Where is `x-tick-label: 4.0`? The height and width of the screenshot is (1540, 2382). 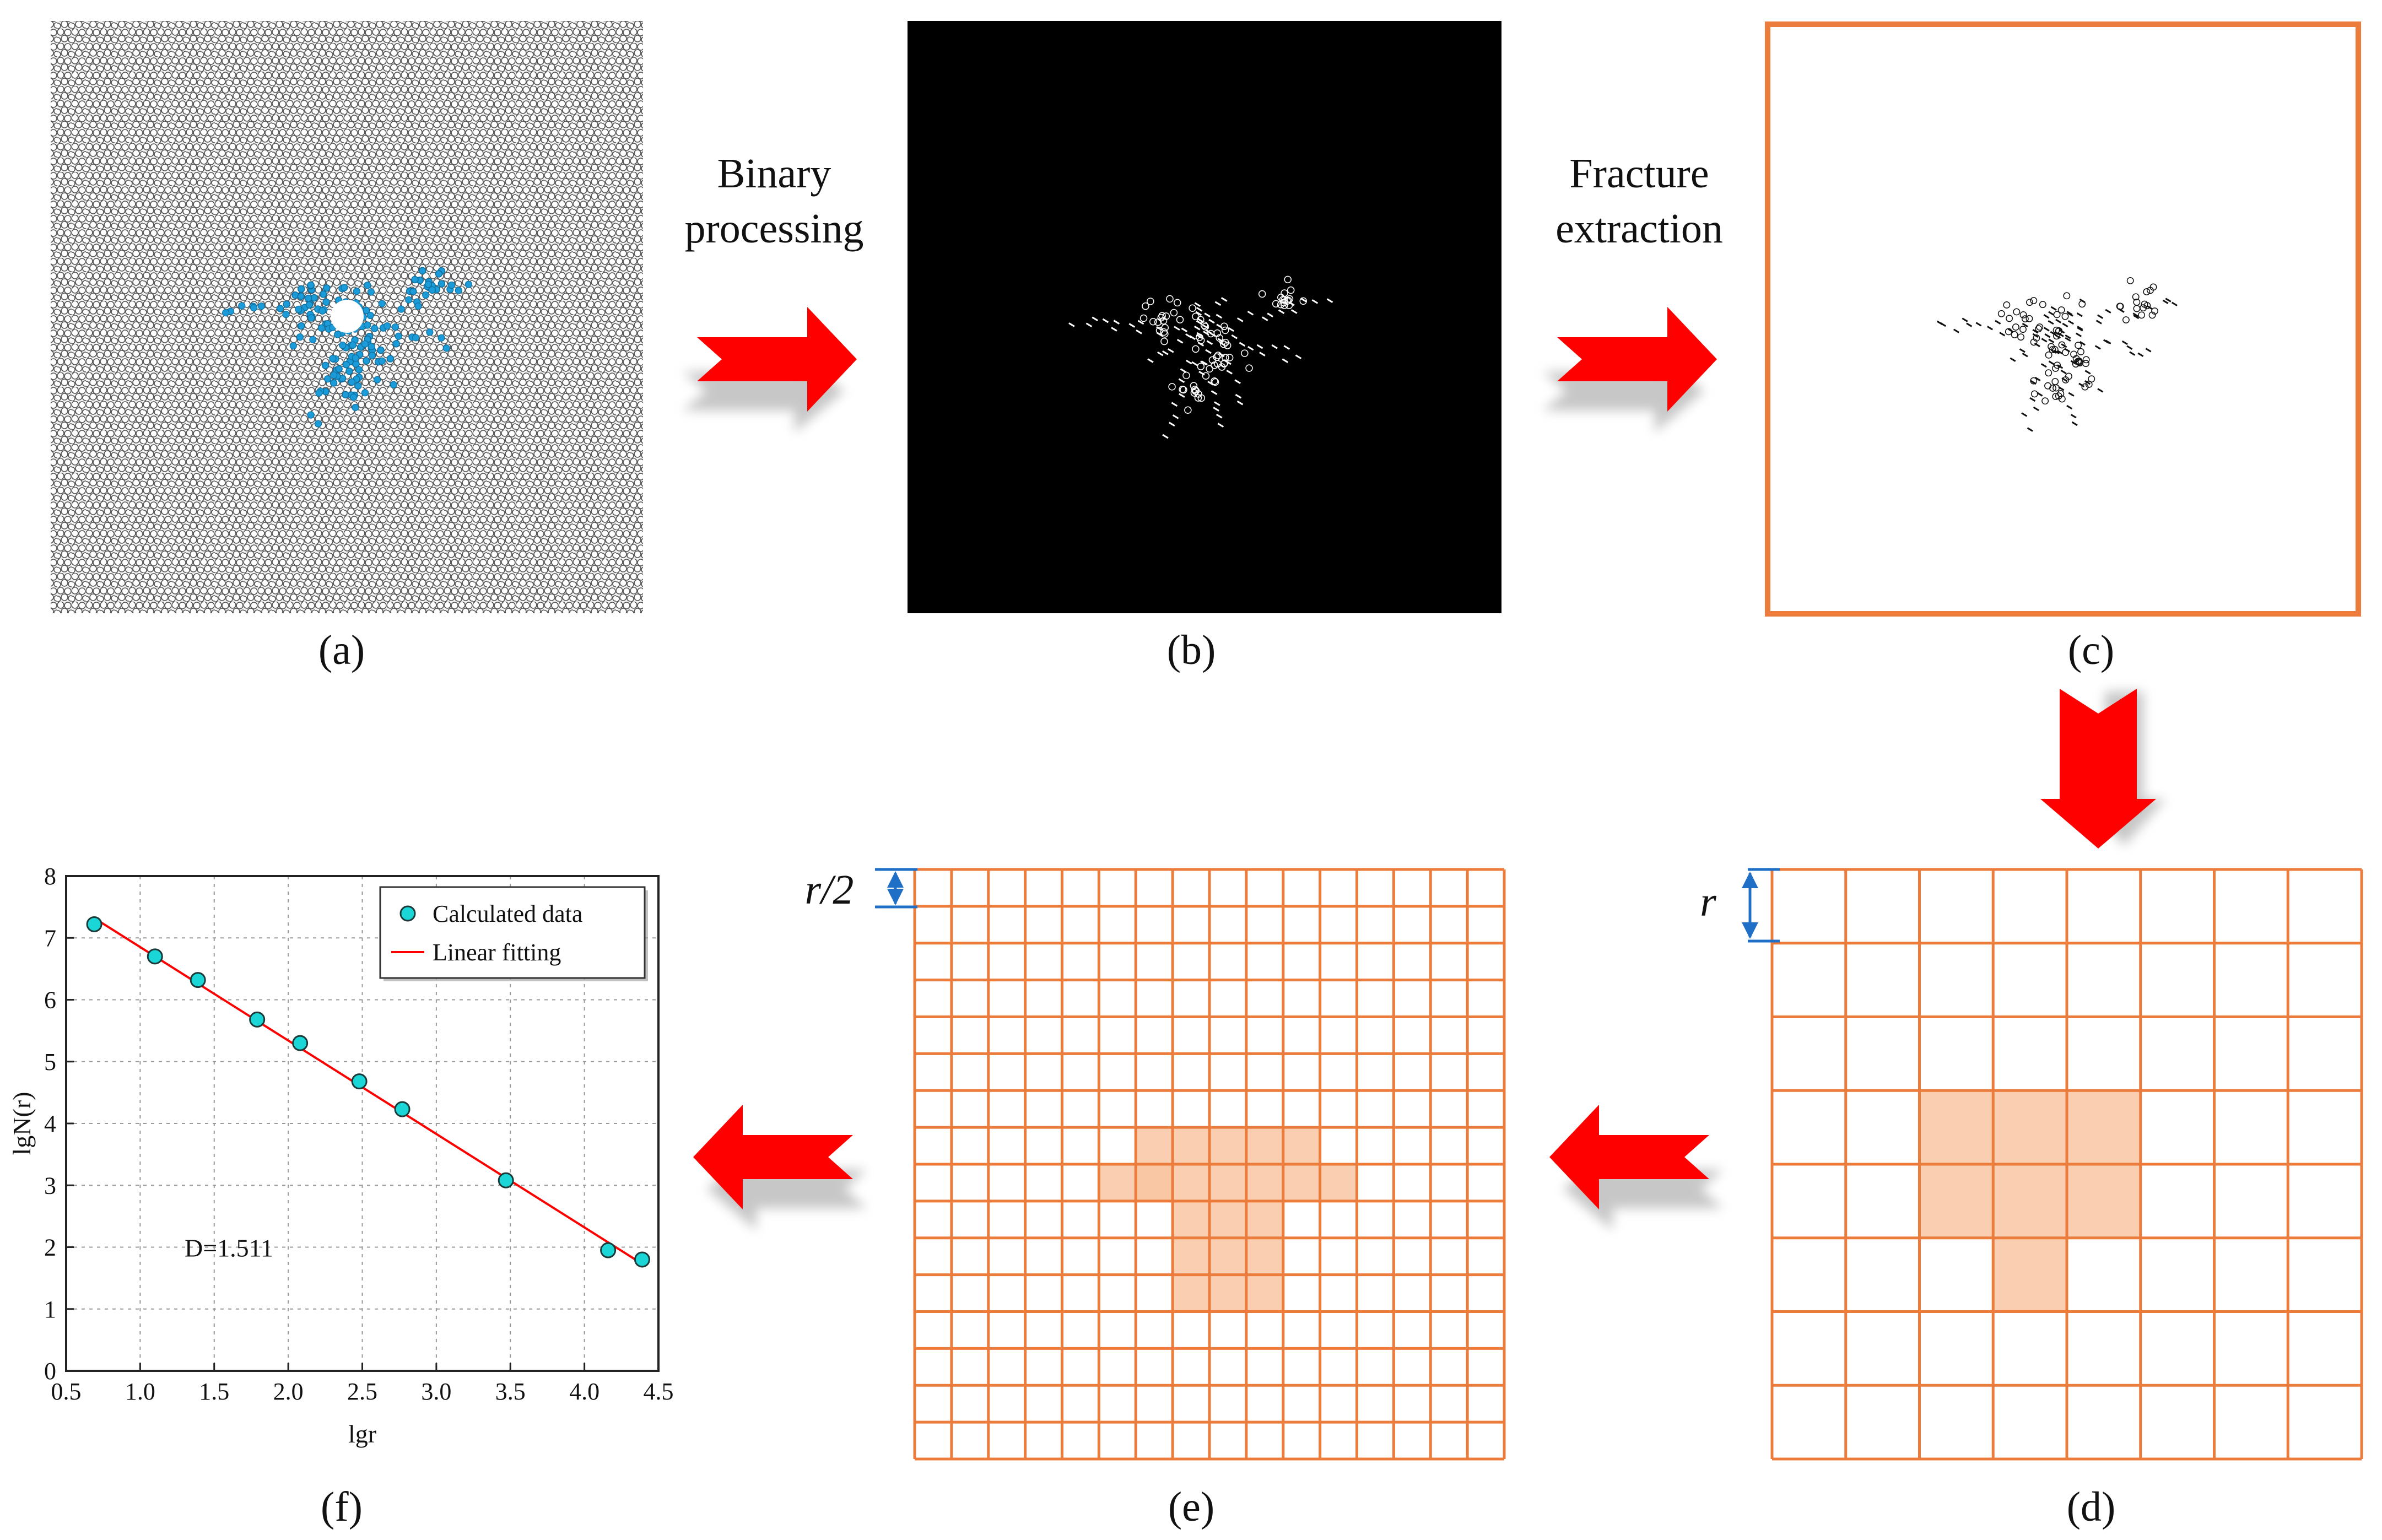 x-tick-label: 4.0 is located at coordinates (584, 1391).